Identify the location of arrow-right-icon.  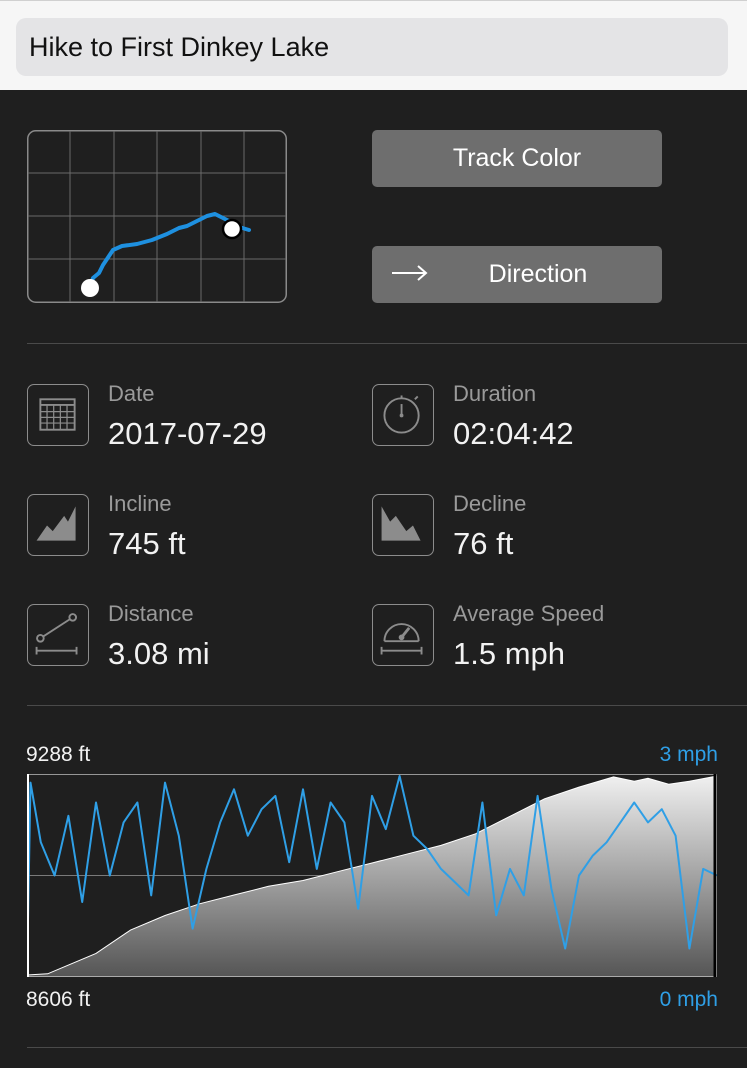
(410, 273).